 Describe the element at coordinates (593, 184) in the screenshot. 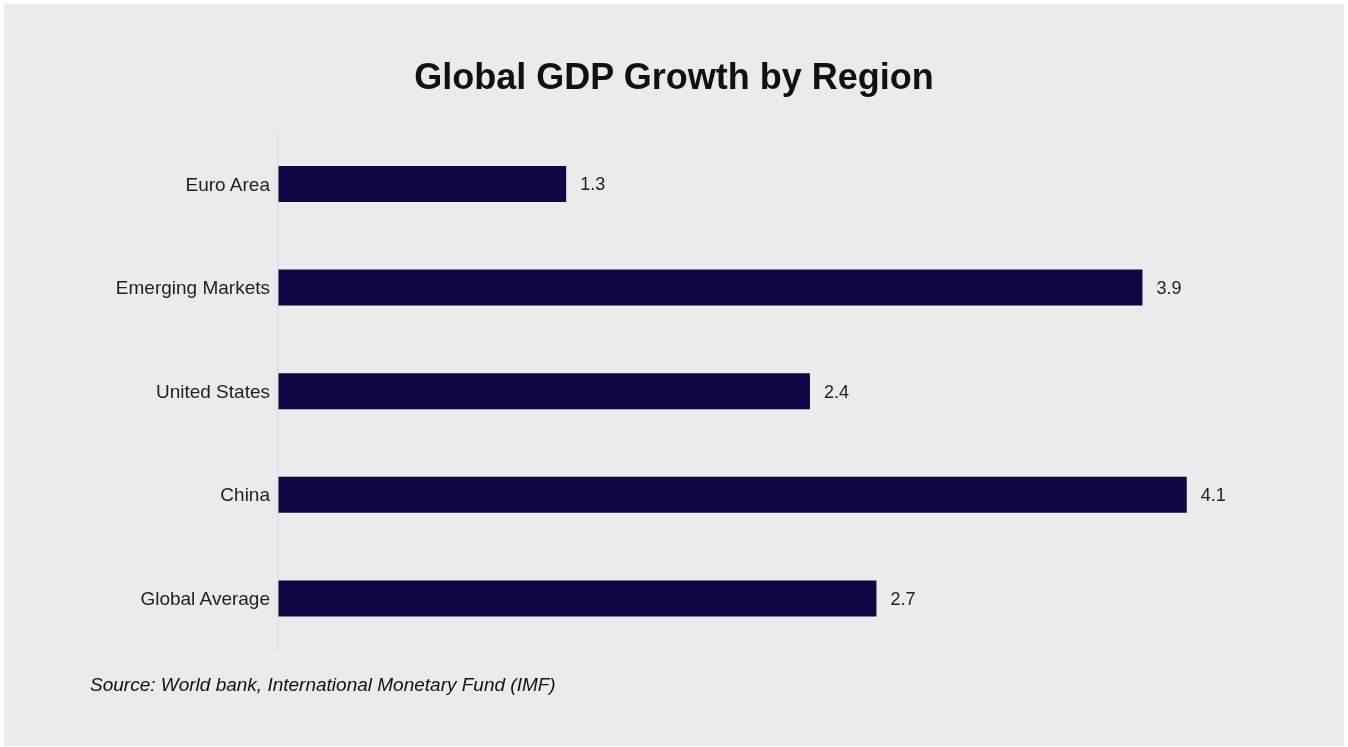

I see `data-label: 1.3` at that location.